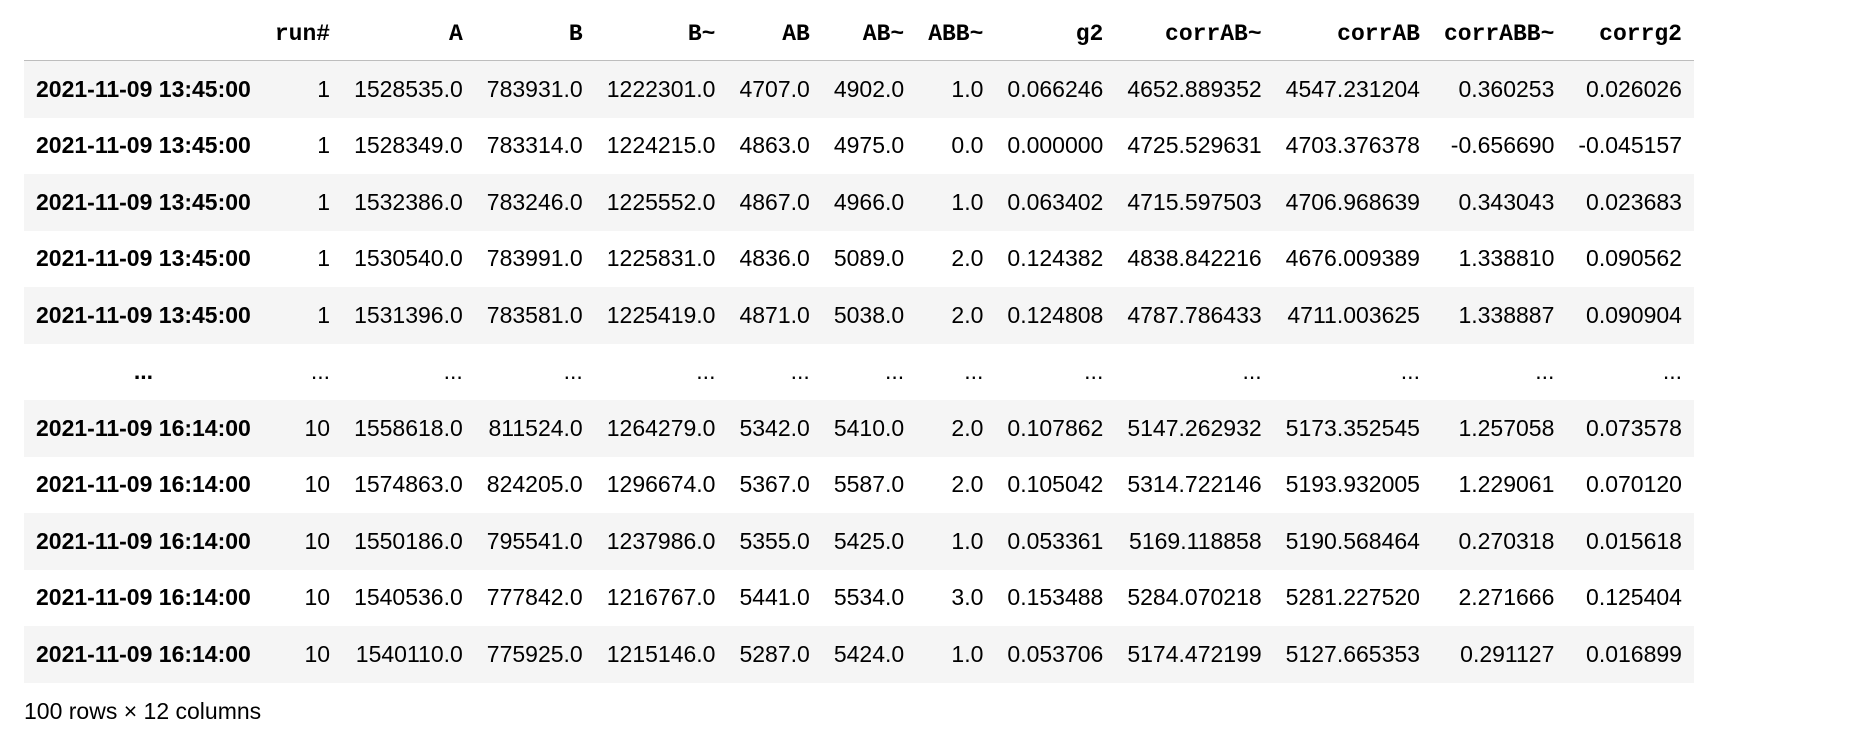 The width and height of the screenshot is (1866, 736). What do you see at coordinates (1634, 653) in the screenshot?
I see `table-cell: 0.016899` at bounding box center [1634, 653].